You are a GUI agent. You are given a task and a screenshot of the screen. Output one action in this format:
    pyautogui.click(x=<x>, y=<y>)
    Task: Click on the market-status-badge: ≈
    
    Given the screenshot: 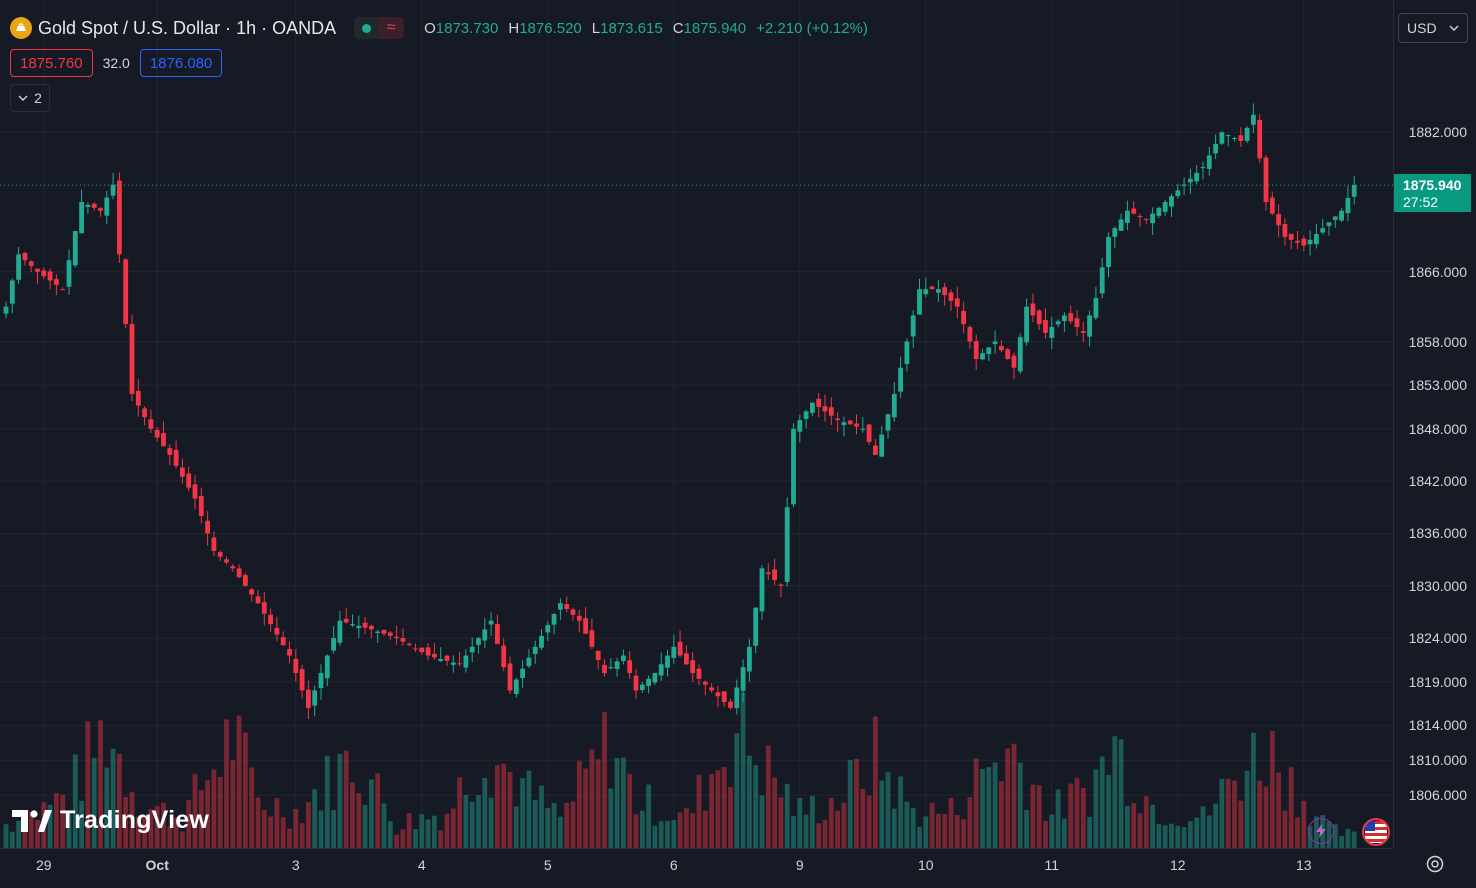 What is the action you would take?
    pyautogui.click(x=379, y=28)
    